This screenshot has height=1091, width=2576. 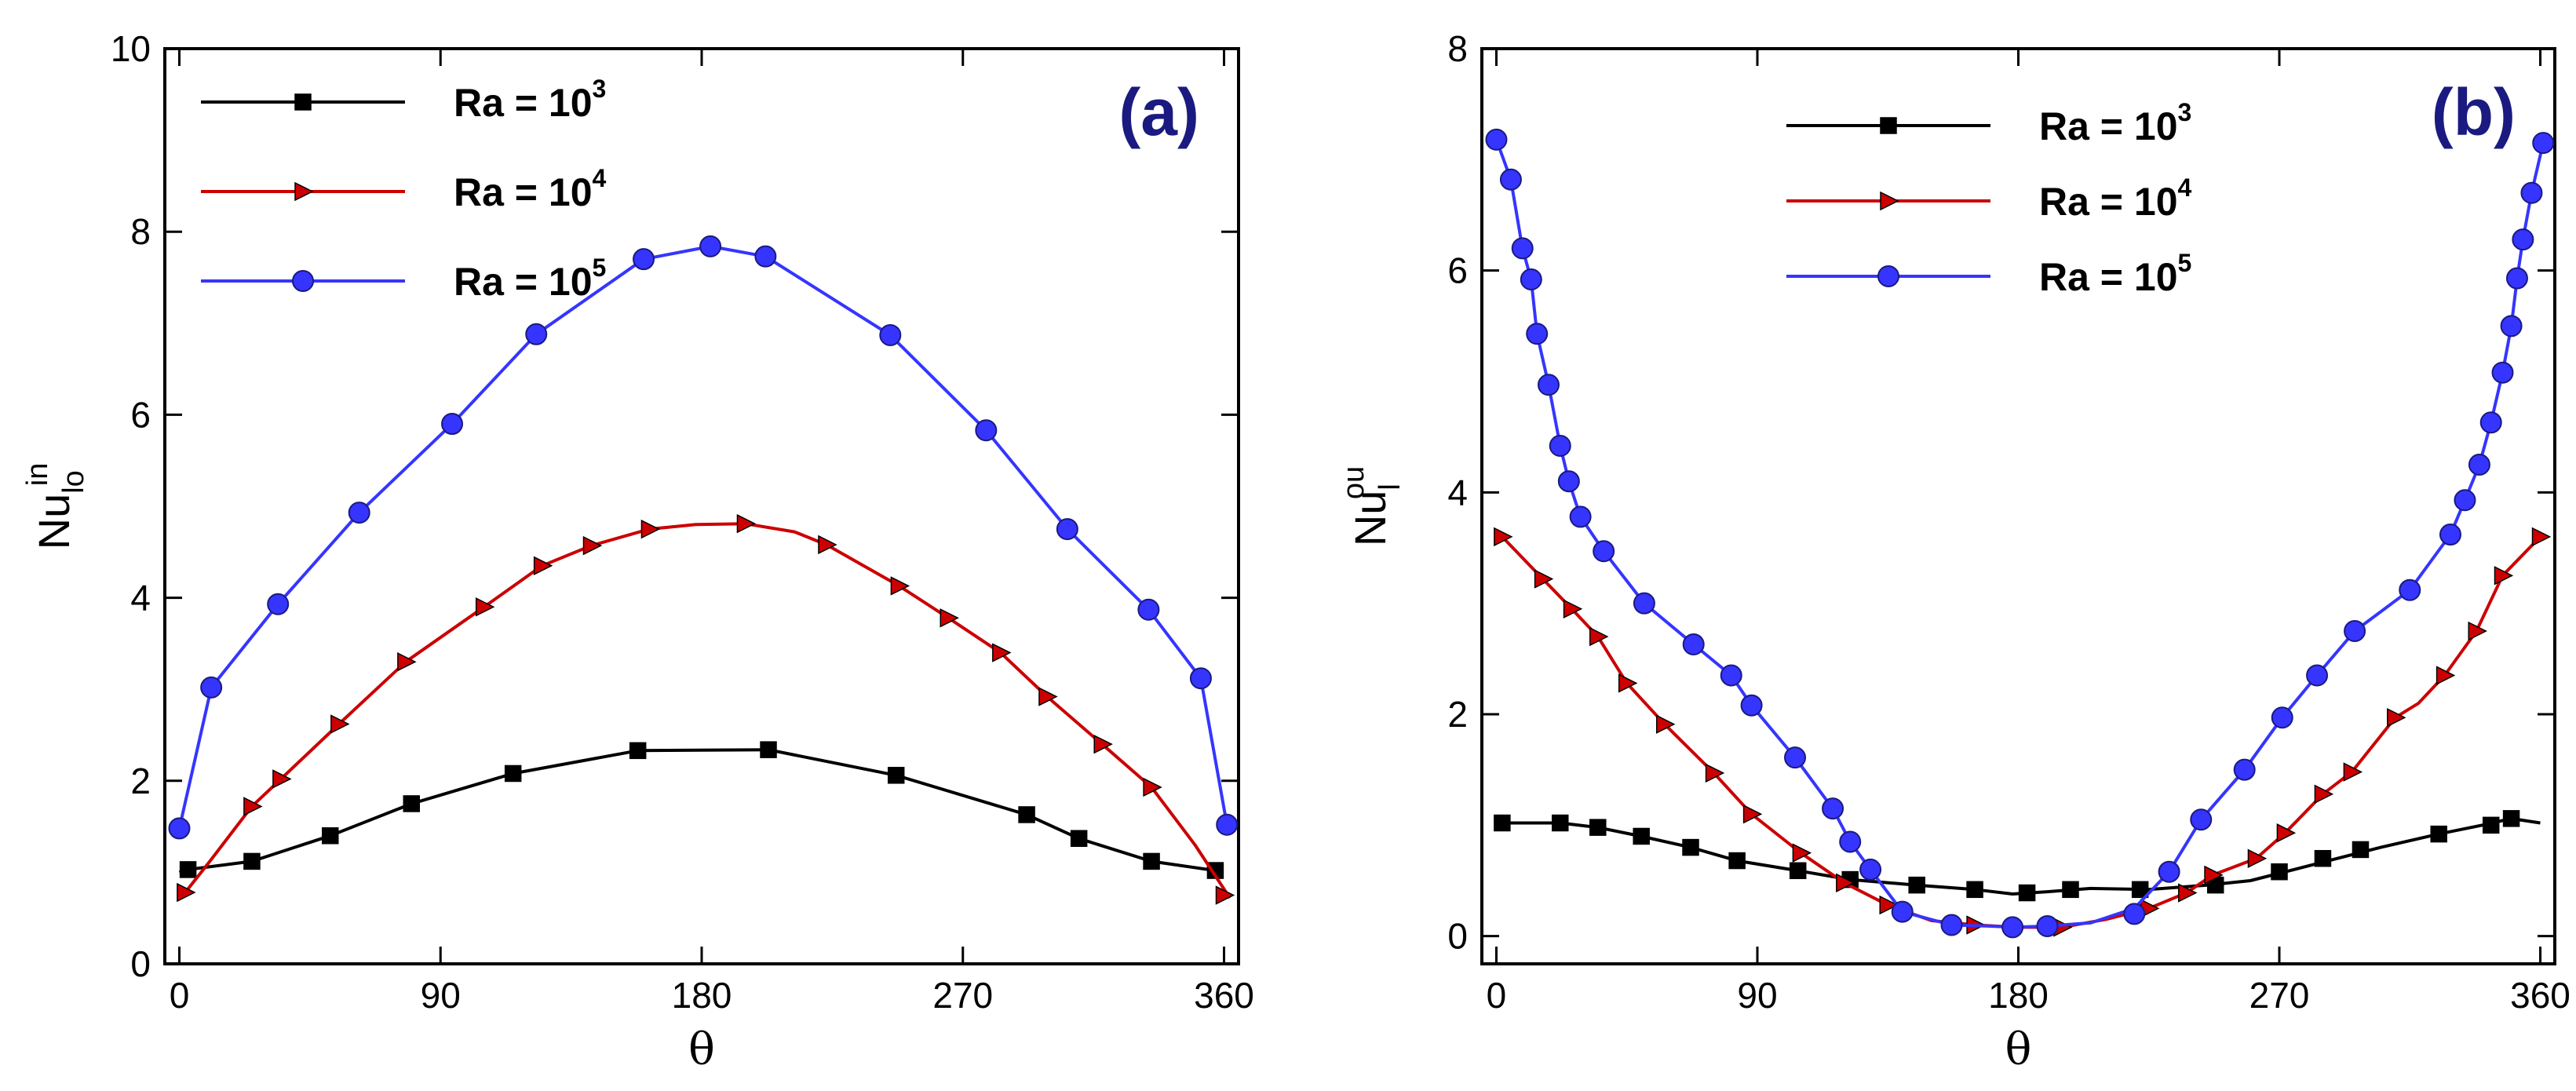 What do you see at coordinates (140, 963) in the screenshot?
I see `y-tick-label: 0` at bounding box center [140, 963].